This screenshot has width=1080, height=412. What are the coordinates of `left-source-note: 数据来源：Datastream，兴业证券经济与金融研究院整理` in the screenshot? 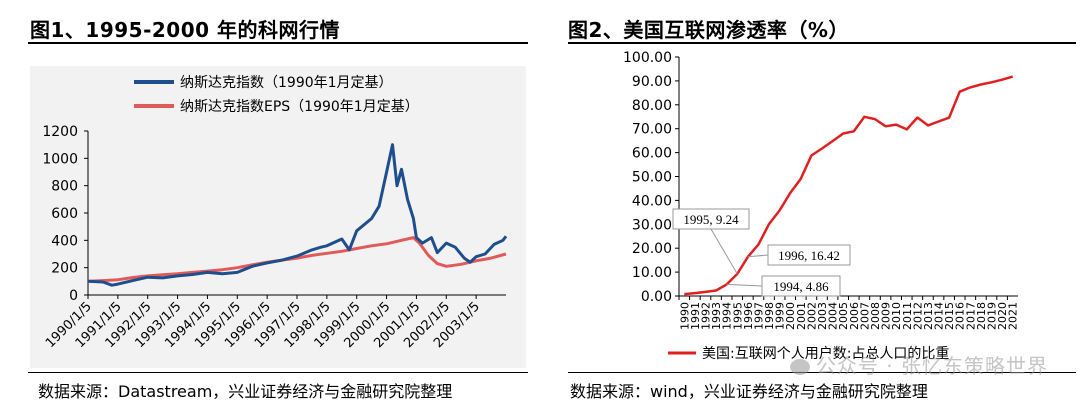 It's located at (245, 391).